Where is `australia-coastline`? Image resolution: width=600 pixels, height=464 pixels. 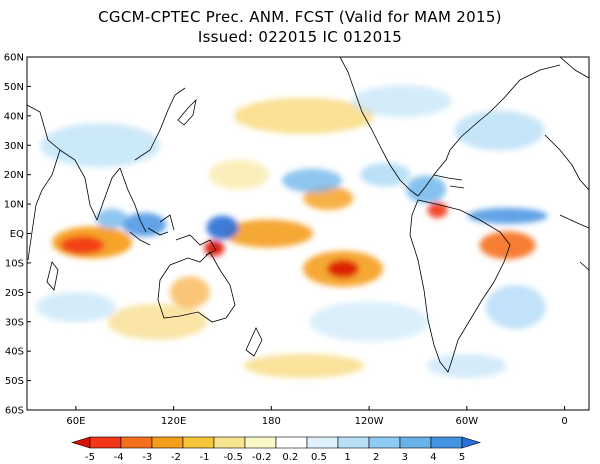 australia-coastline is located at coordinates (196, 287).